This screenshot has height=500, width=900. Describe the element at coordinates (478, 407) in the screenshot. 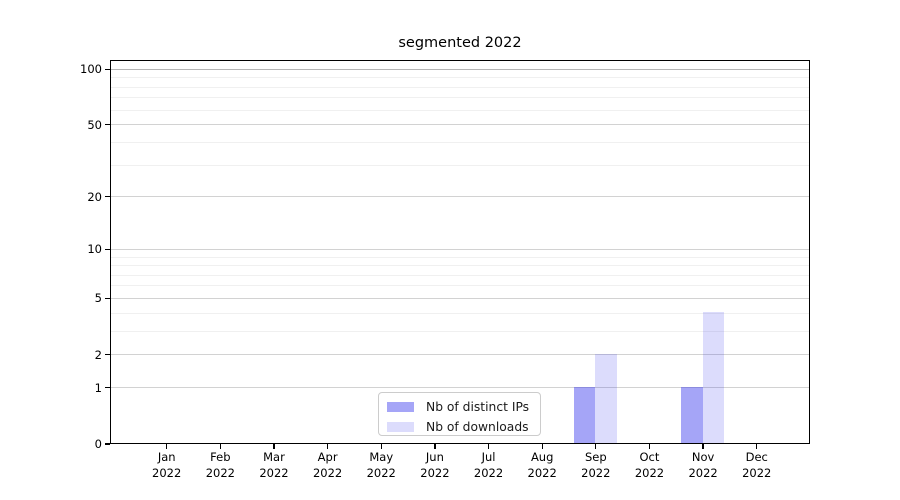

I see `legend-label-distinct-ips: Nb of distinct IPs` at that location.